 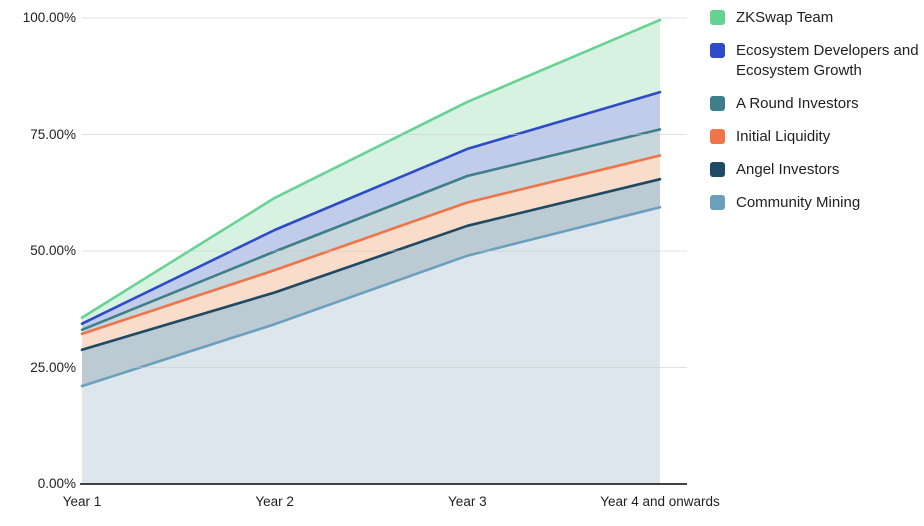 I want to click on legend-item-community-mining: Community Mining, so click(x=815, y=203).